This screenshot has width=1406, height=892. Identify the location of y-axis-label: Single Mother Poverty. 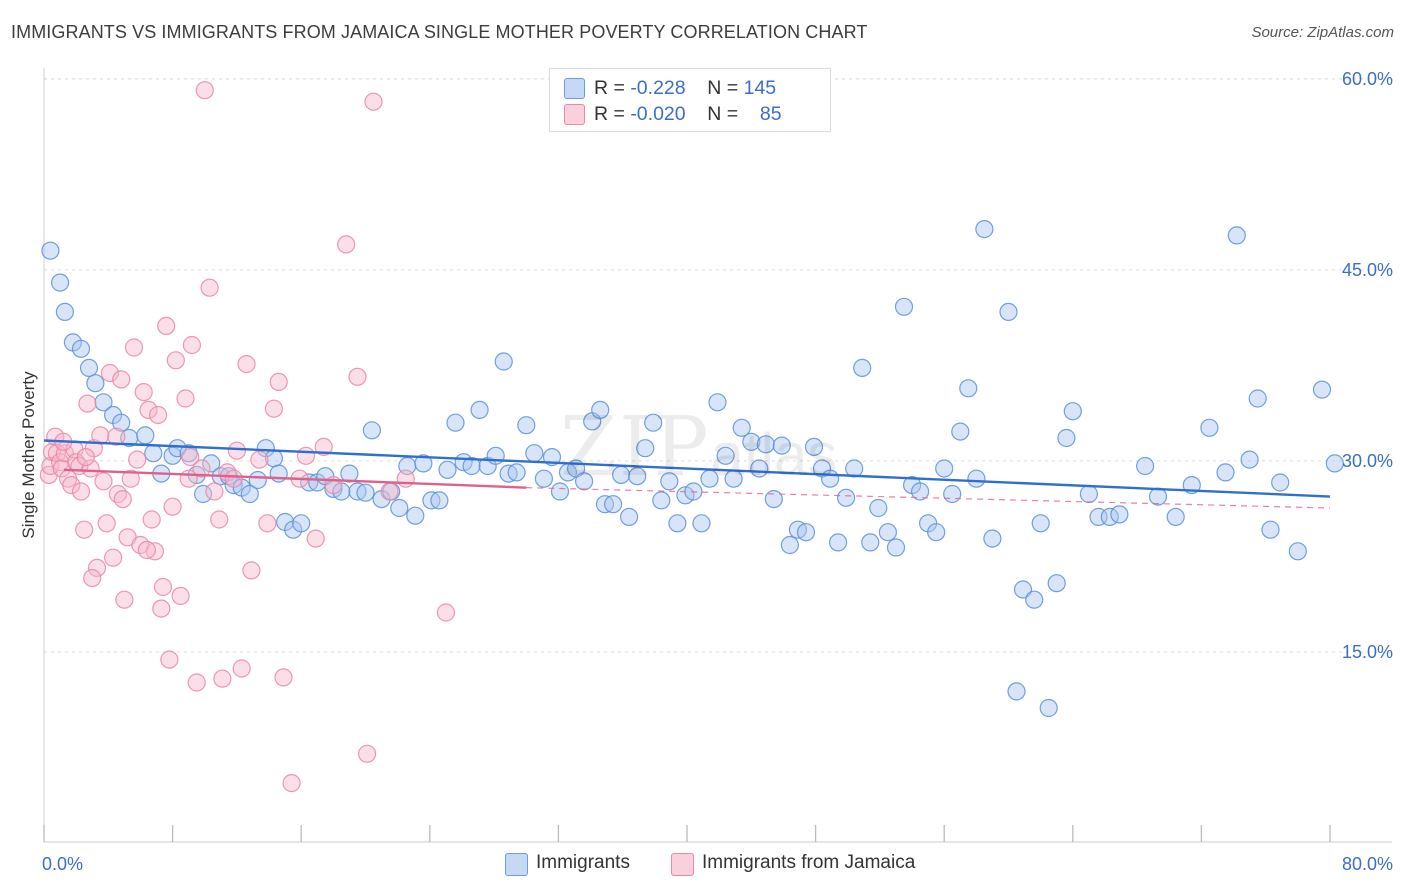
(28, 455).